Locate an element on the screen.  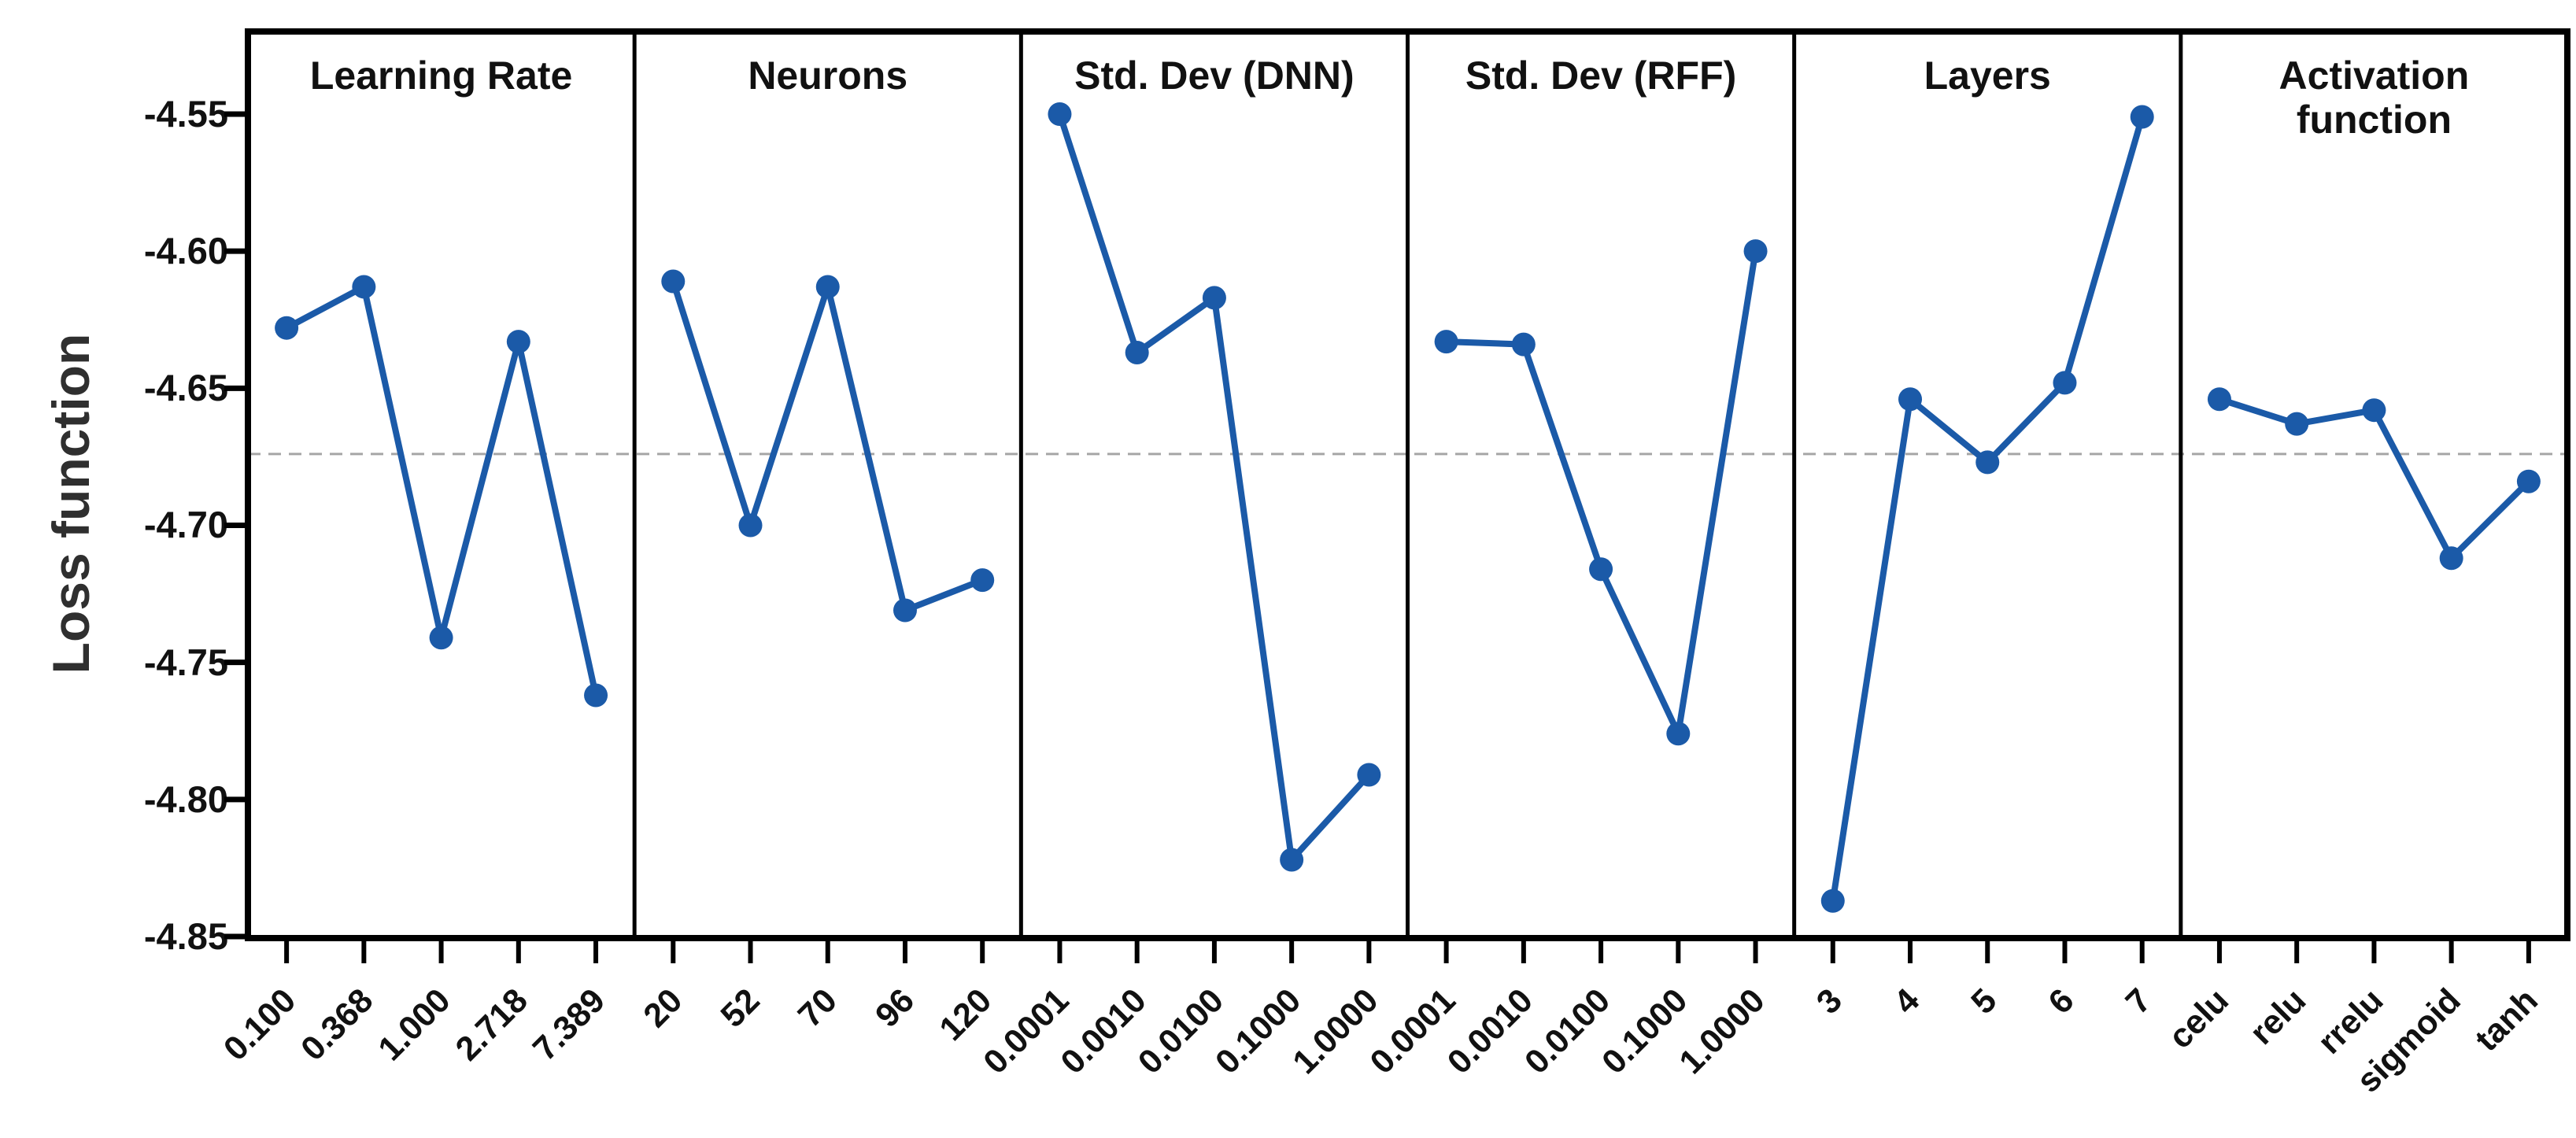
x-tick-label: 0.100 is located at coordinates (259, 1024).